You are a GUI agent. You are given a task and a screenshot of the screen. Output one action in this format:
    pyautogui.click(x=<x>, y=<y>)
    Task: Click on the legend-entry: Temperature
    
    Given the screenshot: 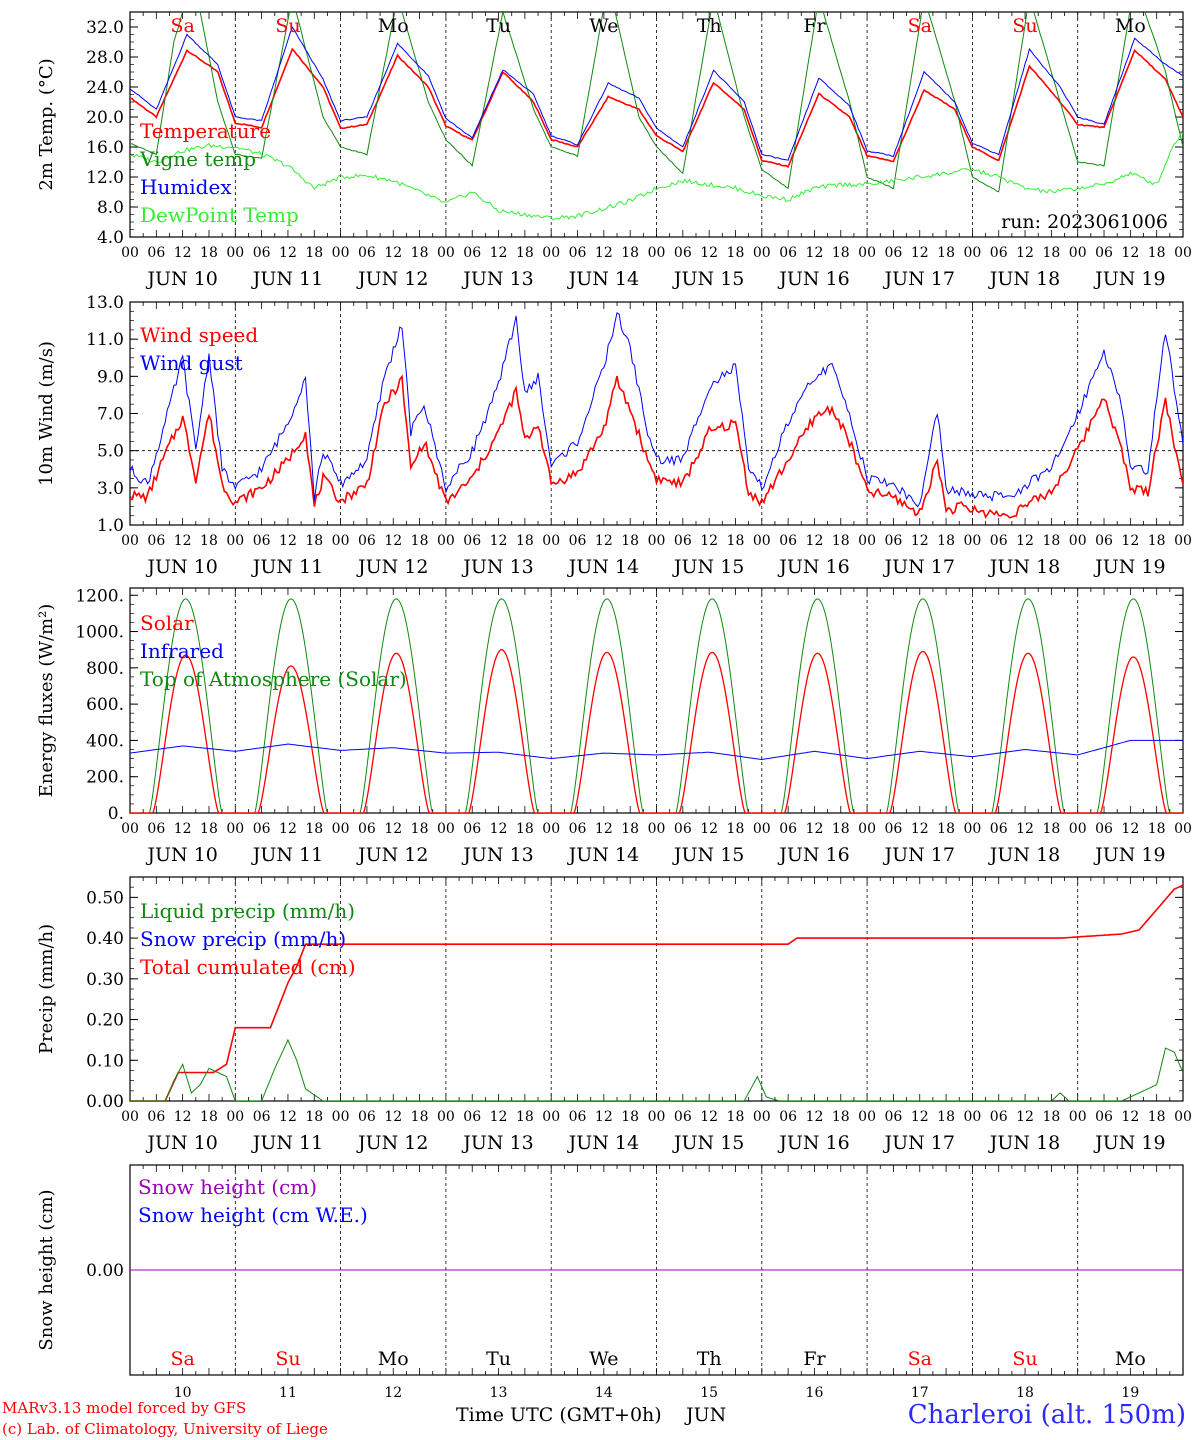 What is the action you would take?
    pyautogui.click(x=205, y=131)
    